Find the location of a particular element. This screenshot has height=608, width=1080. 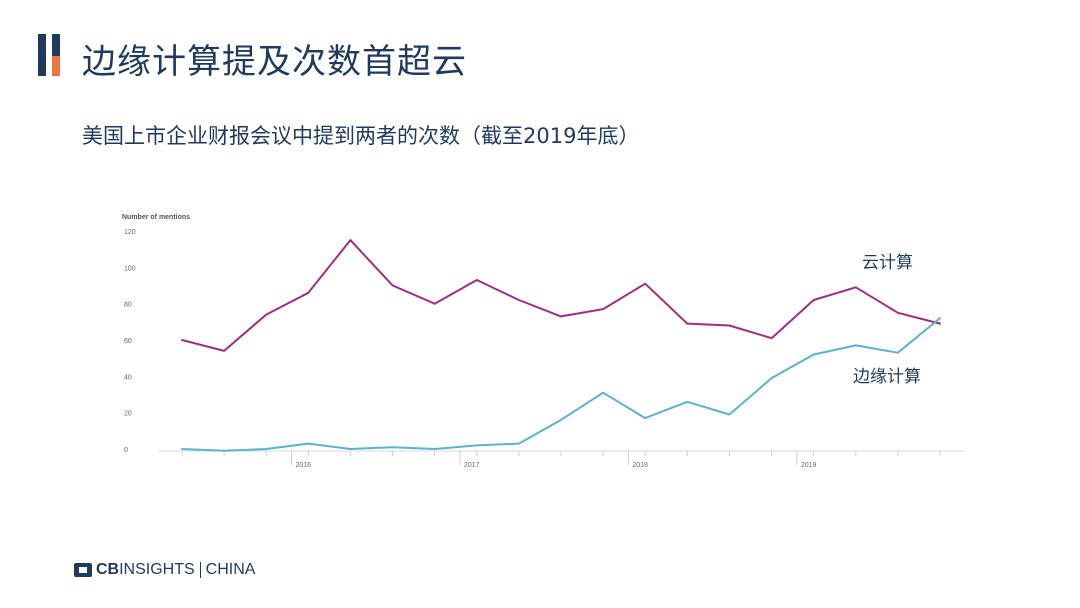

logo-china: CHINA is located at coordinates (230, 569).